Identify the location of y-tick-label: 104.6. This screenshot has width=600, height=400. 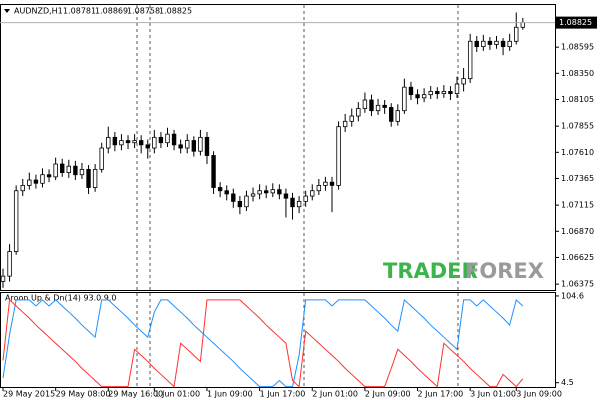
(572, 295).